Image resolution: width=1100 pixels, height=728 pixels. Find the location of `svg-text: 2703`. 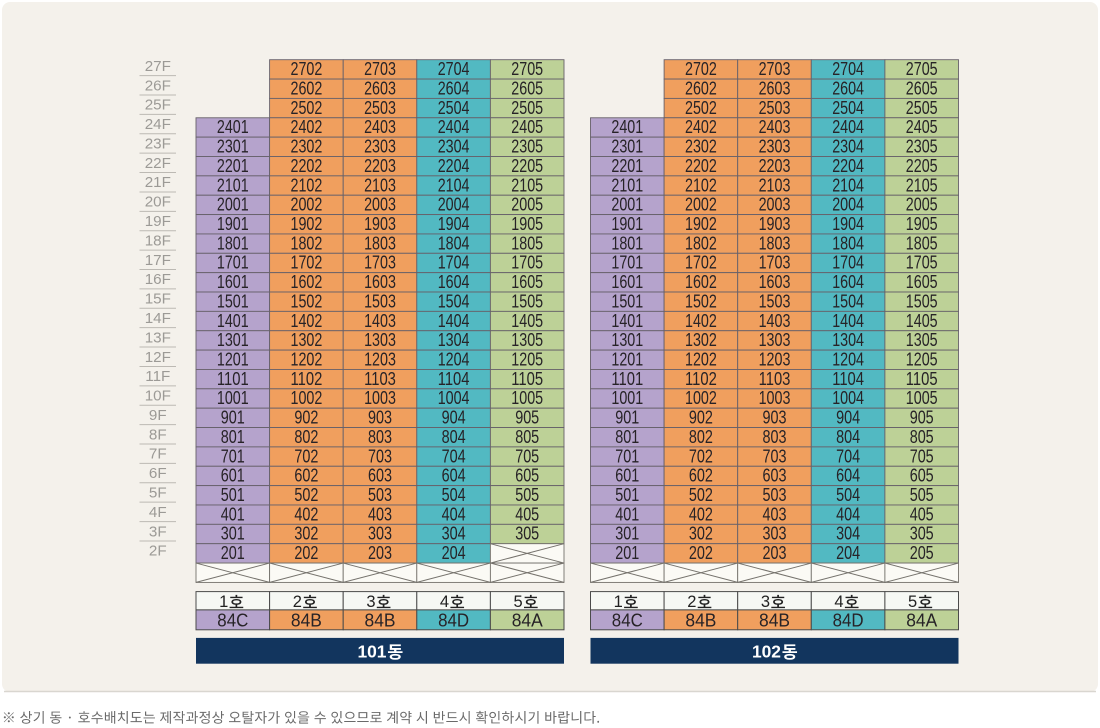

svg-text: 2703 is located at coordinates (775, 68).